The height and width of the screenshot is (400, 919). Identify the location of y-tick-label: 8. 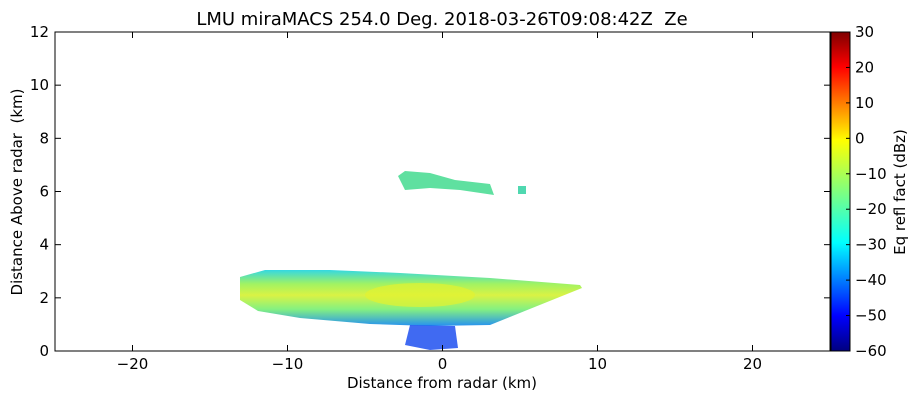
(44, 138).